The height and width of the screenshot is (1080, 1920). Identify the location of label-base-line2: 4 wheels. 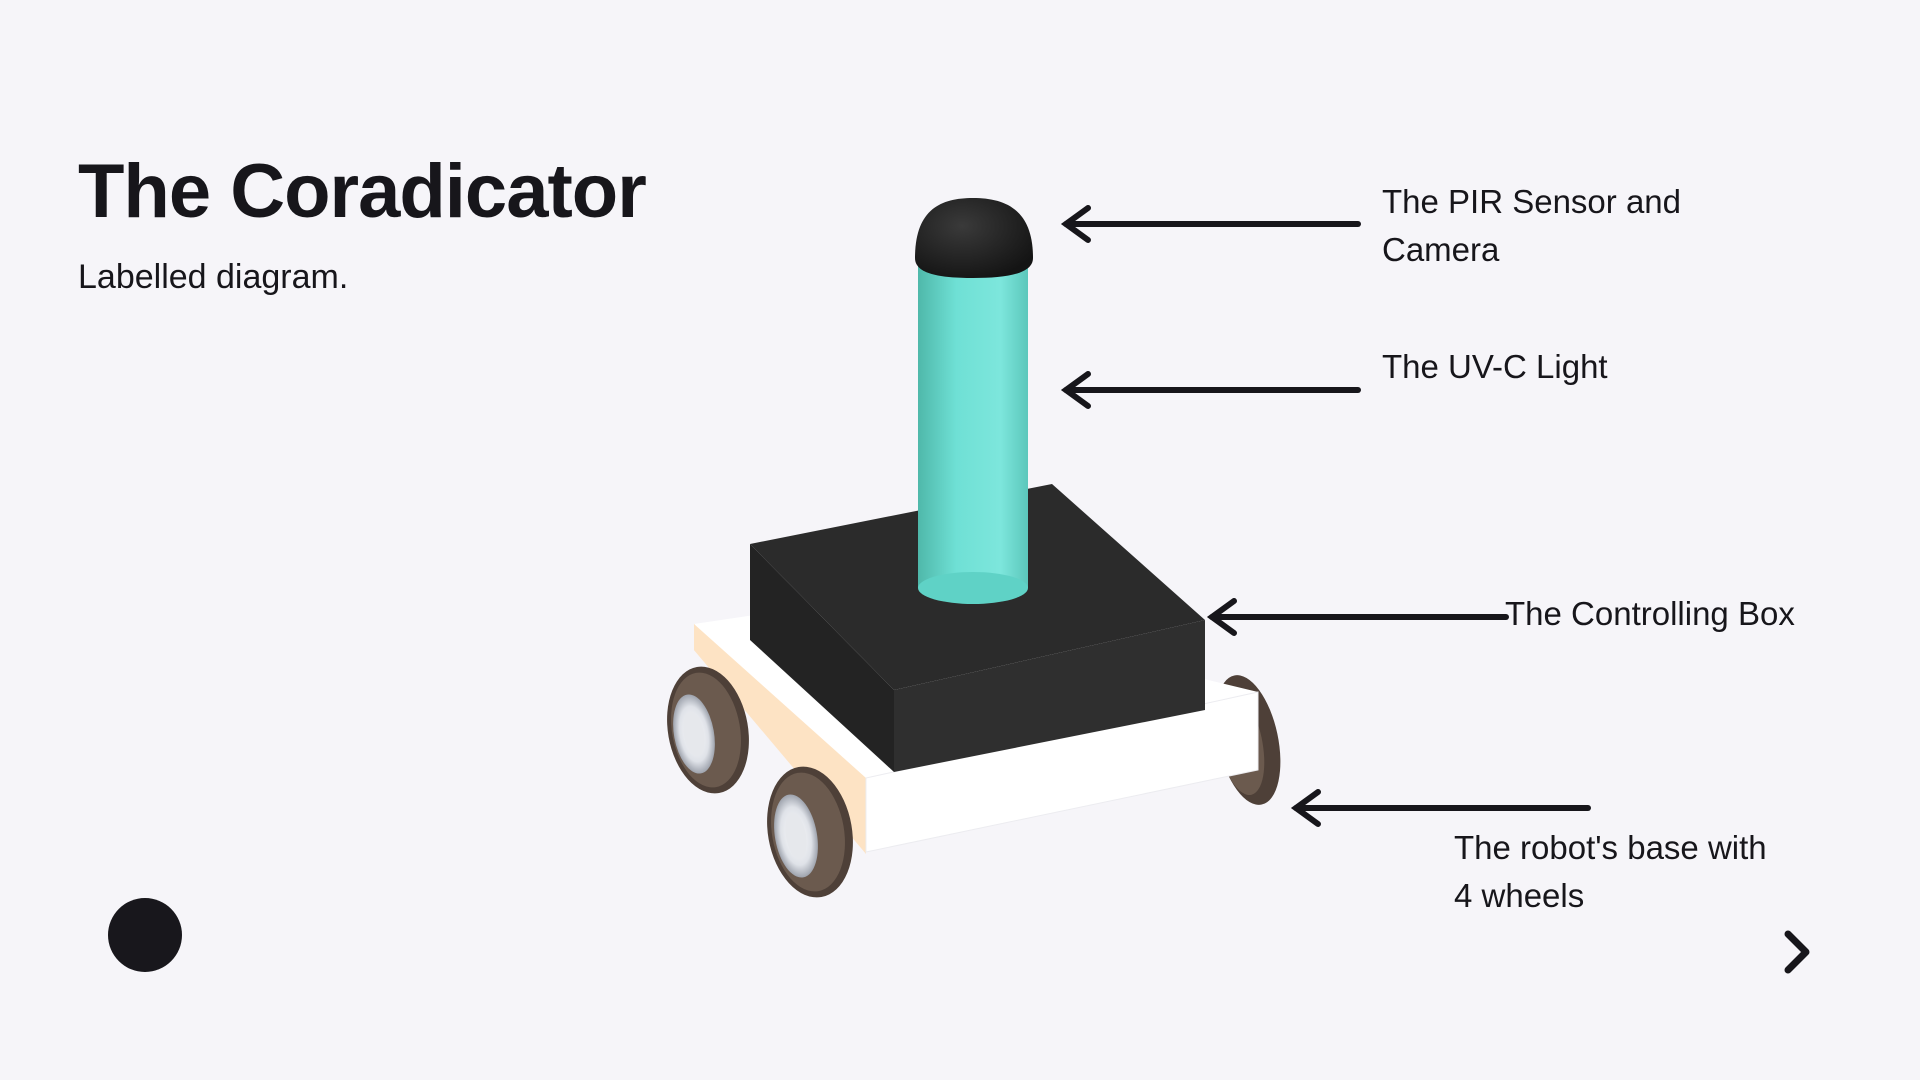
(1519, 895).